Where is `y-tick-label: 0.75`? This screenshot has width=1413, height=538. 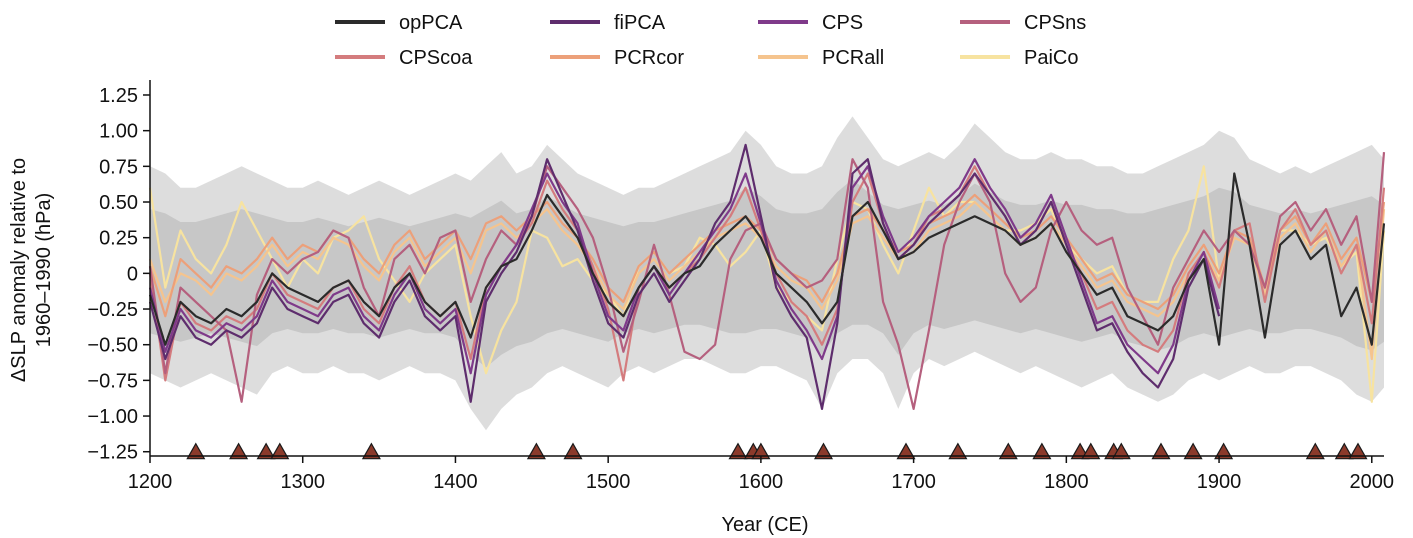
y-tick-label: 0.75 is located at coordinates (118, 167).